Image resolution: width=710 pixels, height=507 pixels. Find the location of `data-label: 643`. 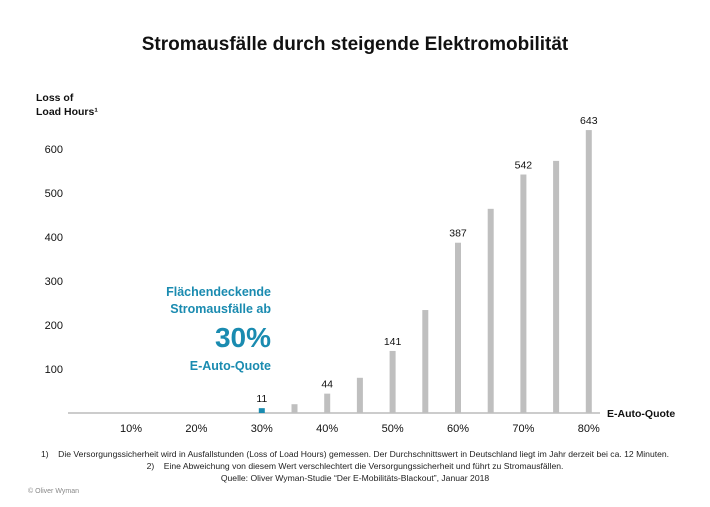

data-label: 643 is located at coordinates (589, 121).